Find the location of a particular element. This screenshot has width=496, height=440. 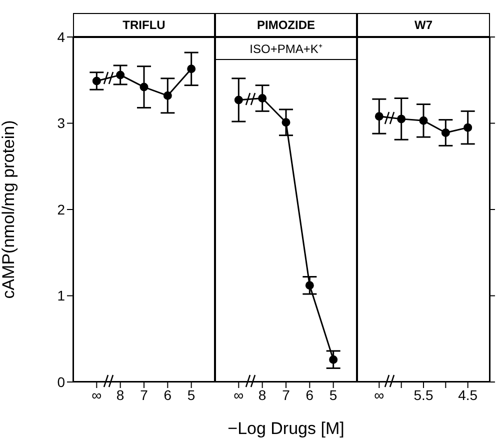

y-tick-label: 0 is located at coordinates (61, 382).